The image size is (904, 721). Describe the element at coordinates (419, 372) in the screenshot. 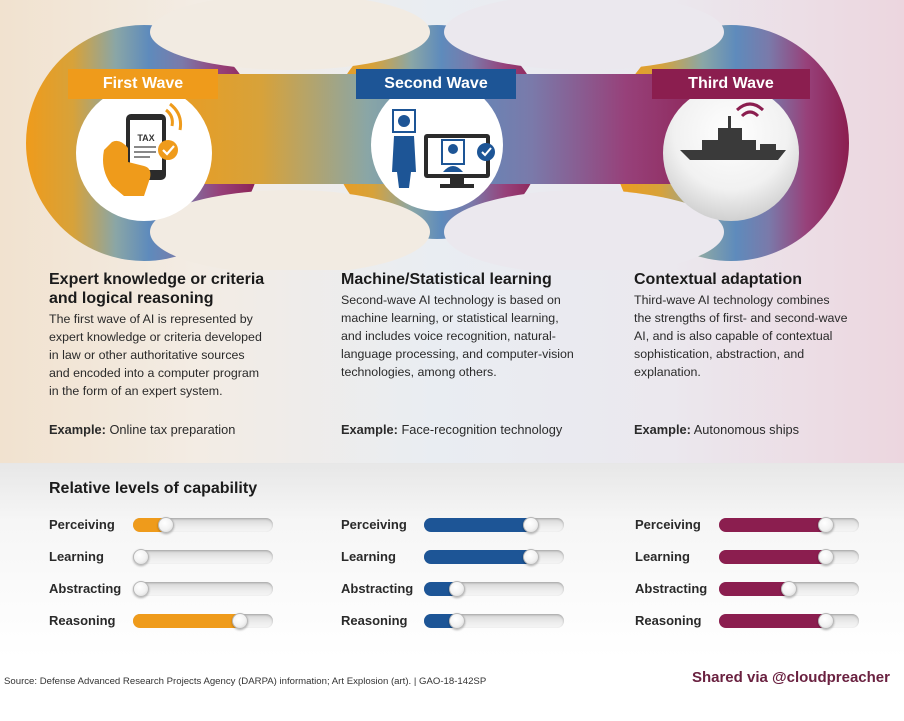

I see `description-line: technologies, among others.` at that location.